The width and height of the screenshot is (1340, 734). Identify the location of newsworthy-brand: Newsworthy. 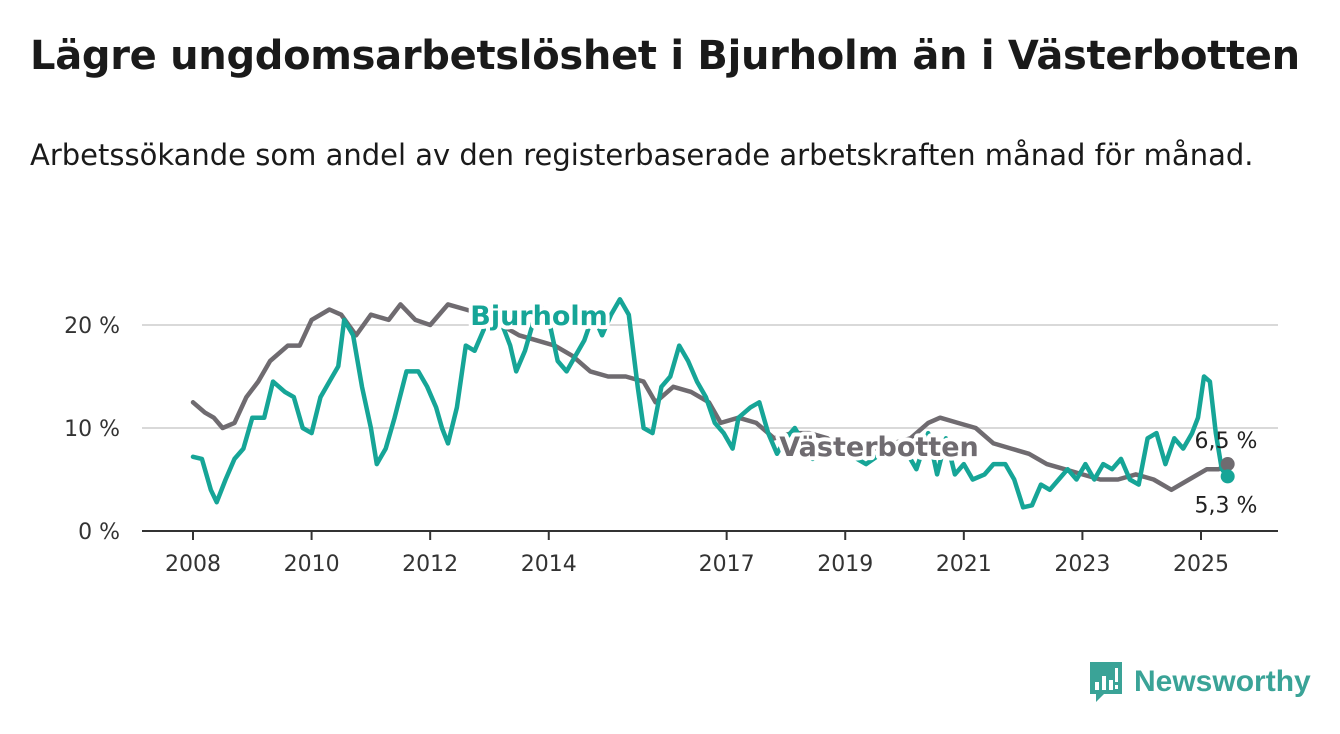
(1199, 682).